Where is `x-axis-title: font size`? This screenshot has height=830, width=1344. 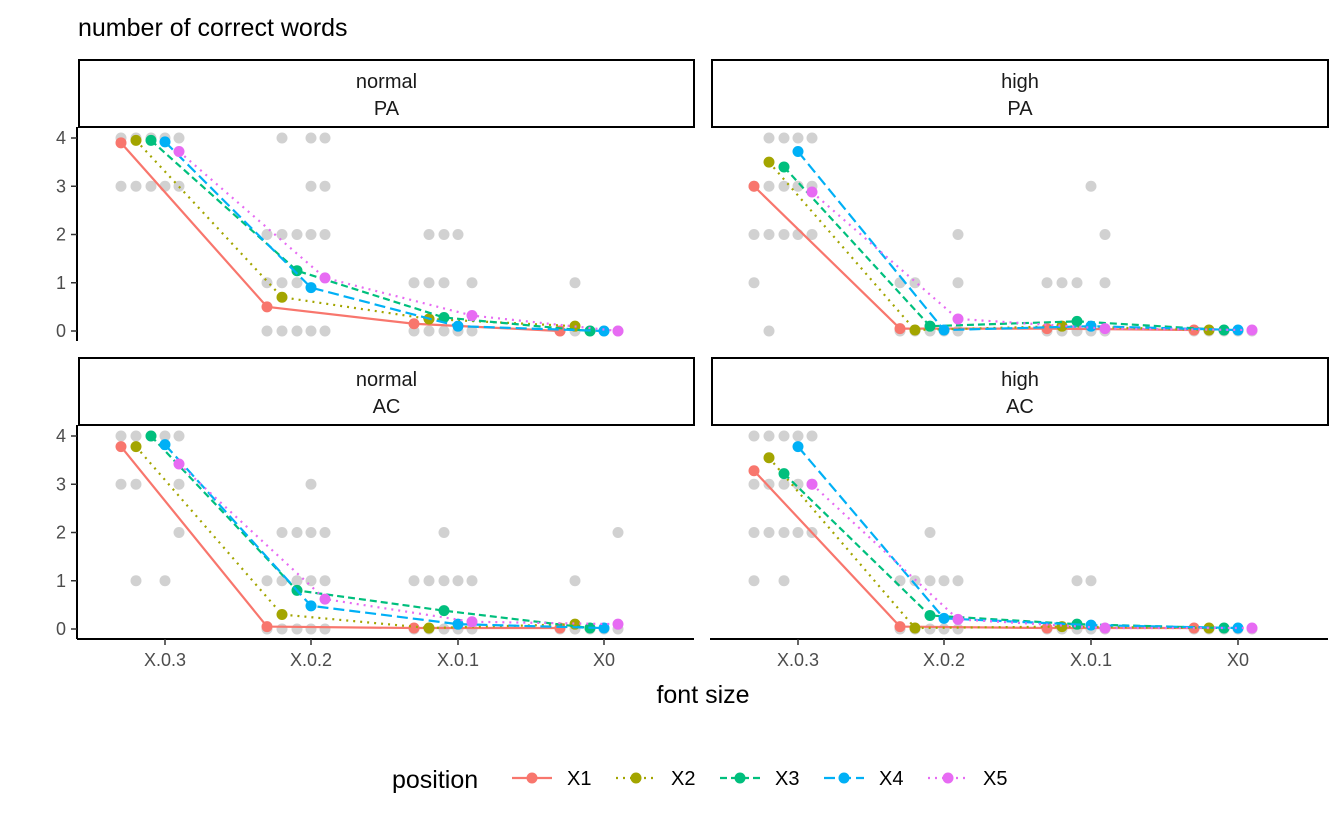
x-axis-title: font size is located at coordinates (702, 695).